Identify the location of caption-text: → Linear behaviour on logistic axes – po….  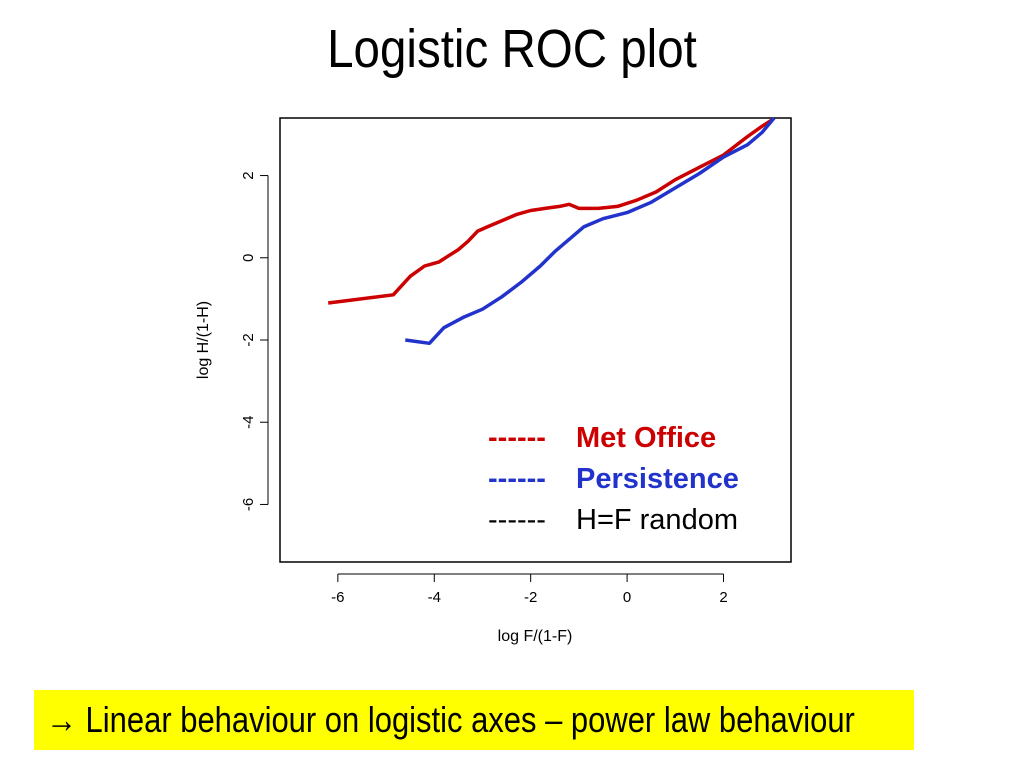
(450, 719).